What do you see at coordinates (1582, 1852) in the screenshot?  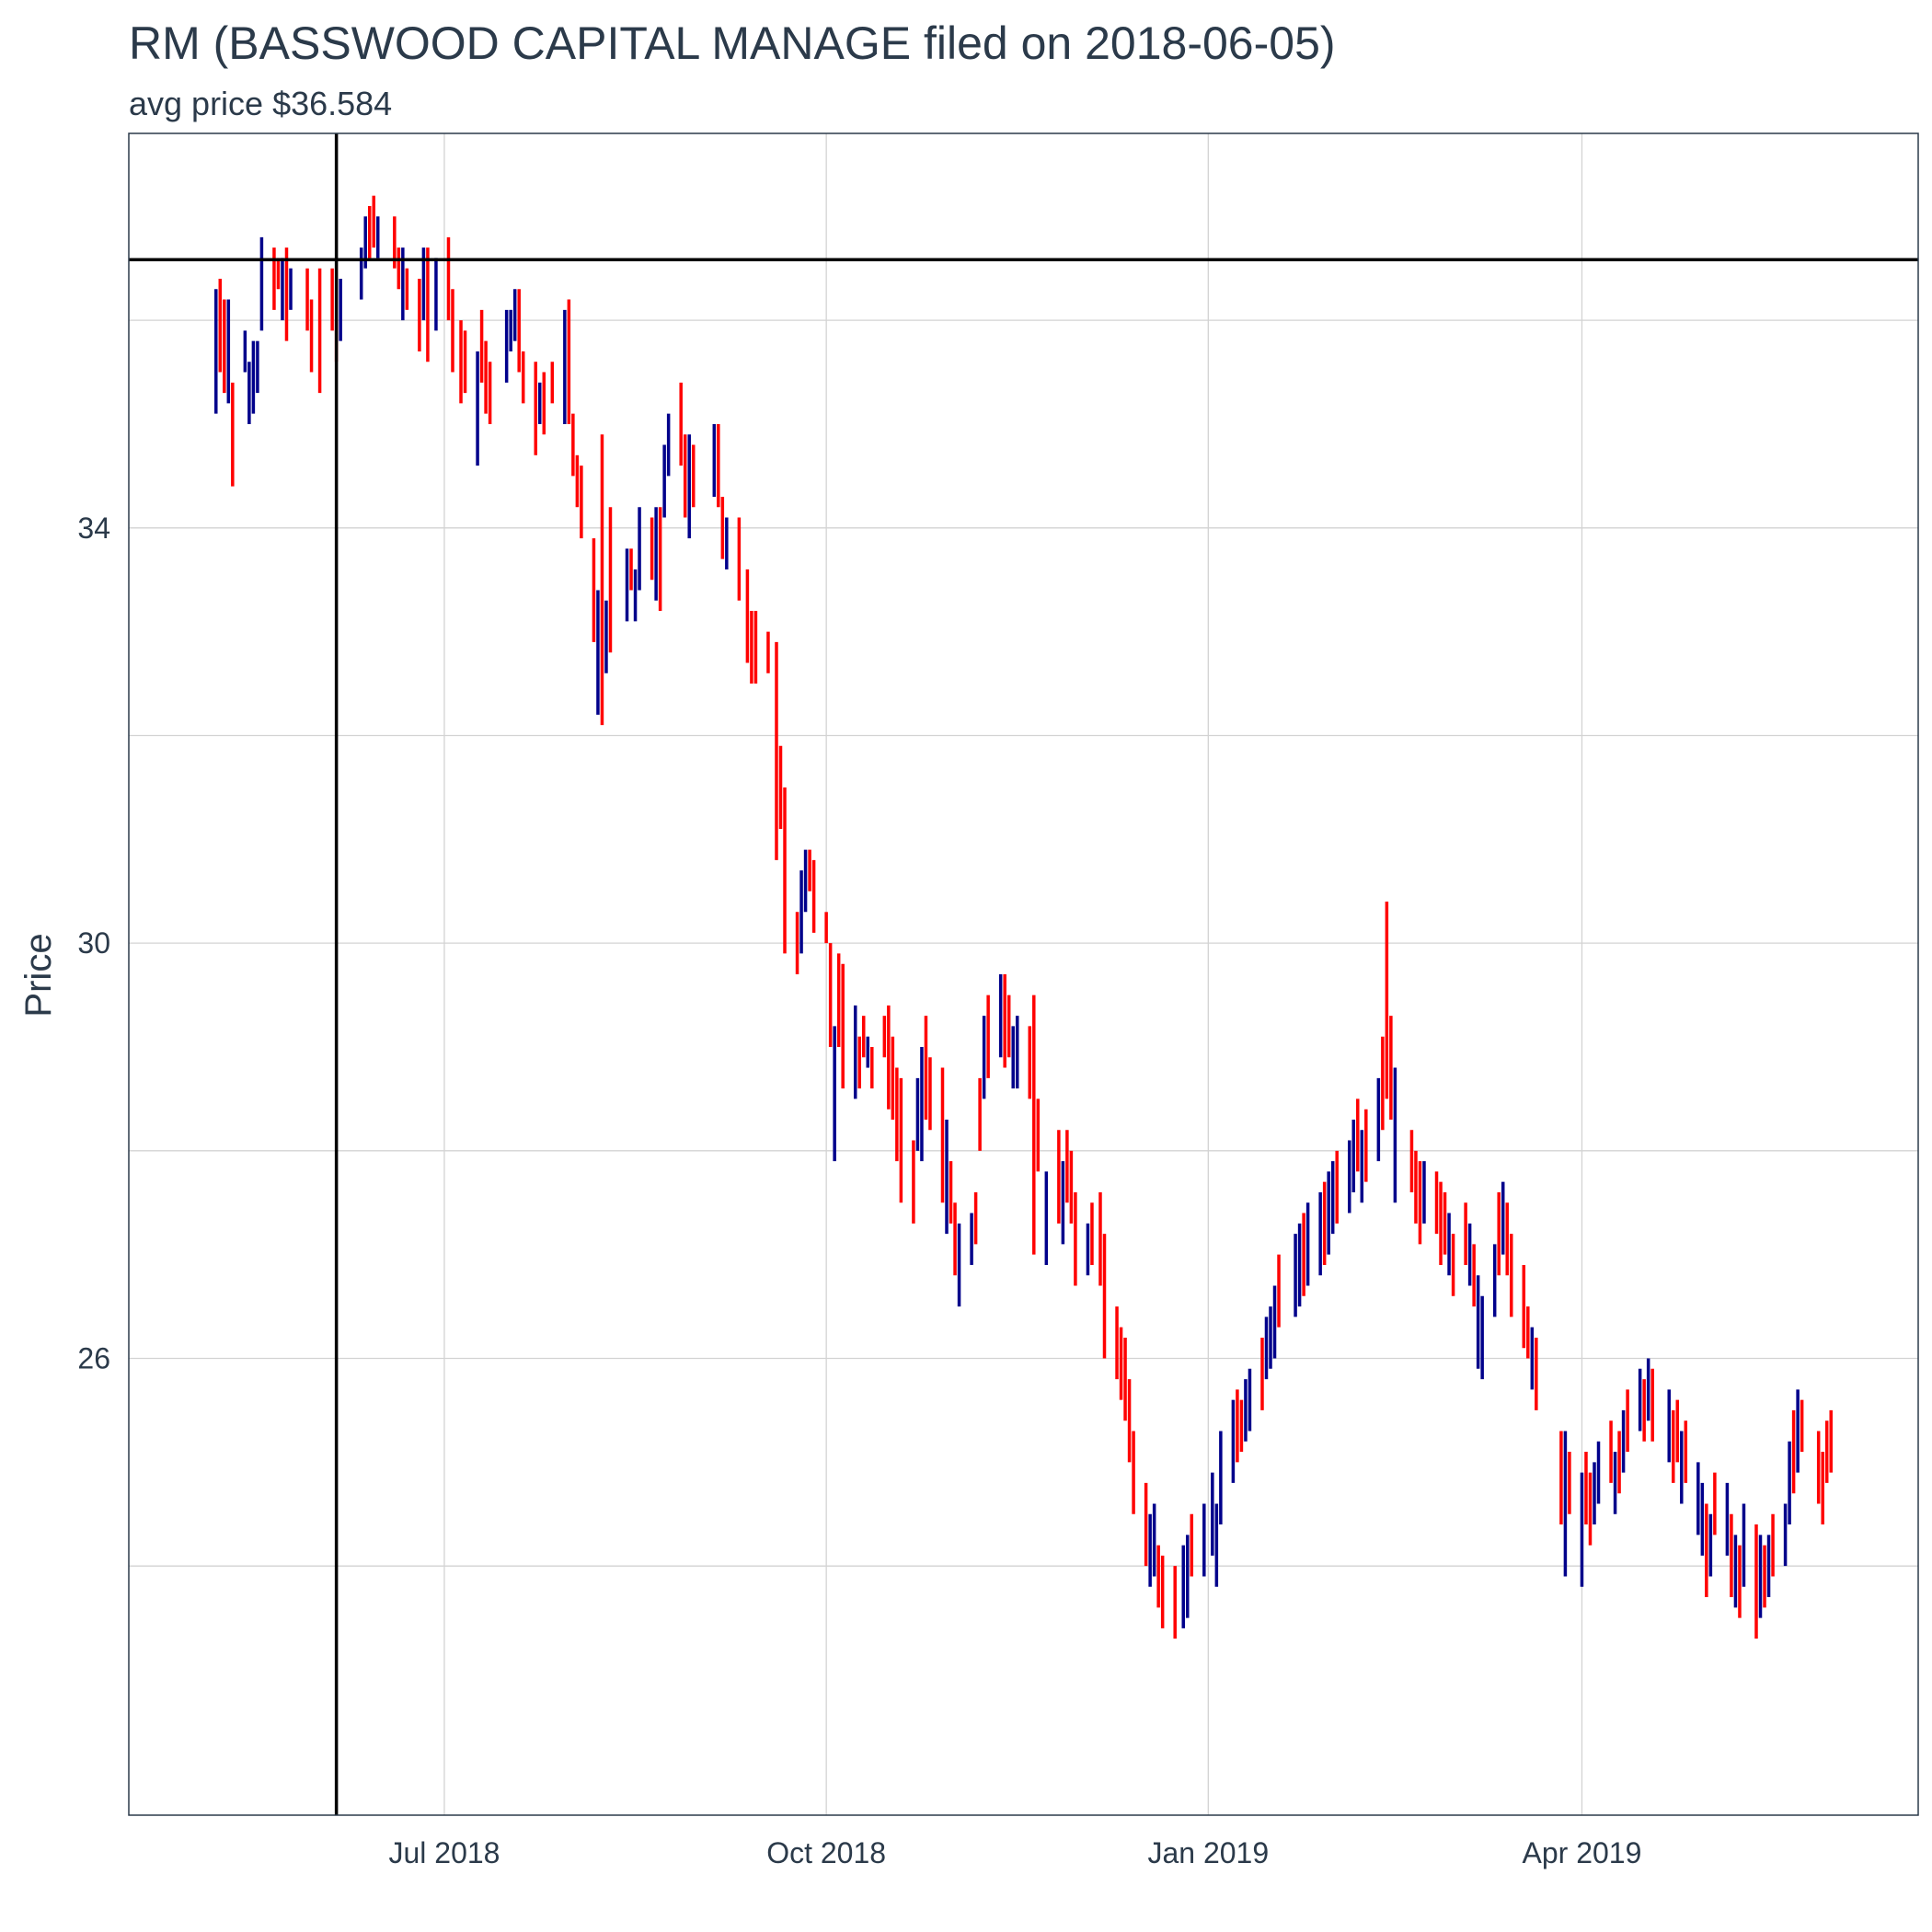 I see `x-tick-label: Apr 2019` at bounding box center [1582, 1852].